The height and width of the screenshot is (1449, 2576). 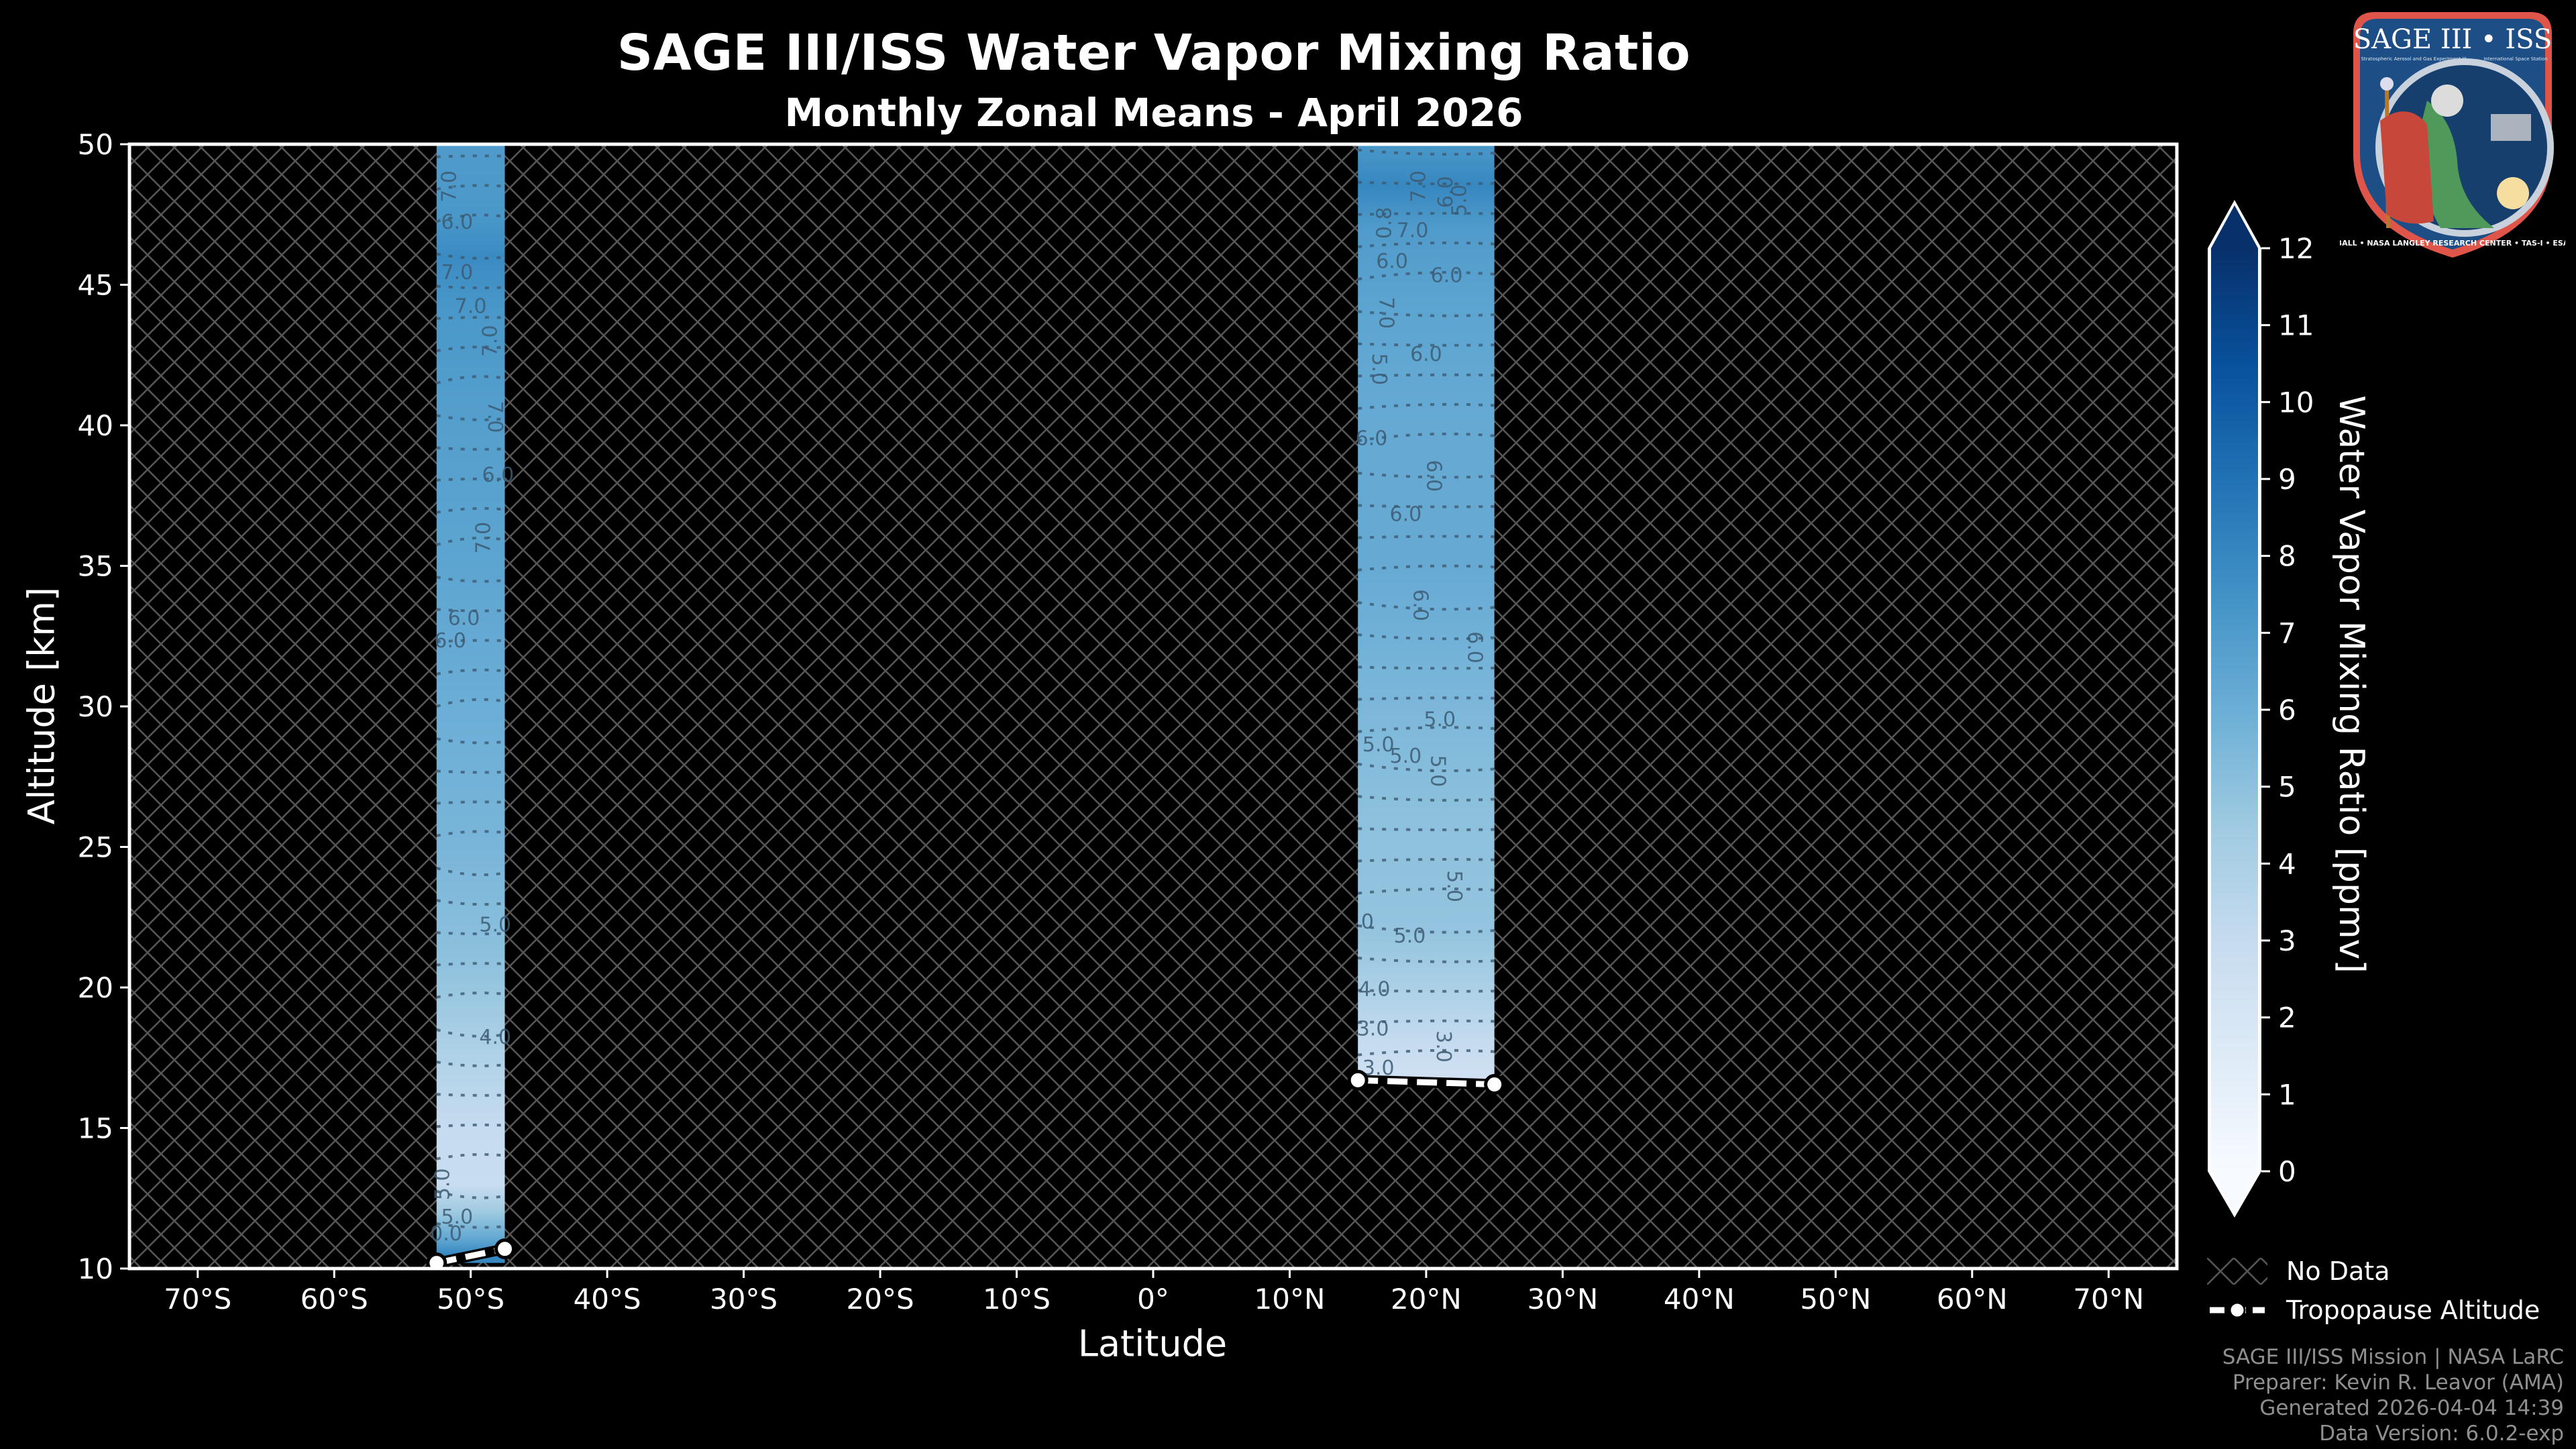 I want to click on y-tick-label: 50, so click(x=95, y=144).